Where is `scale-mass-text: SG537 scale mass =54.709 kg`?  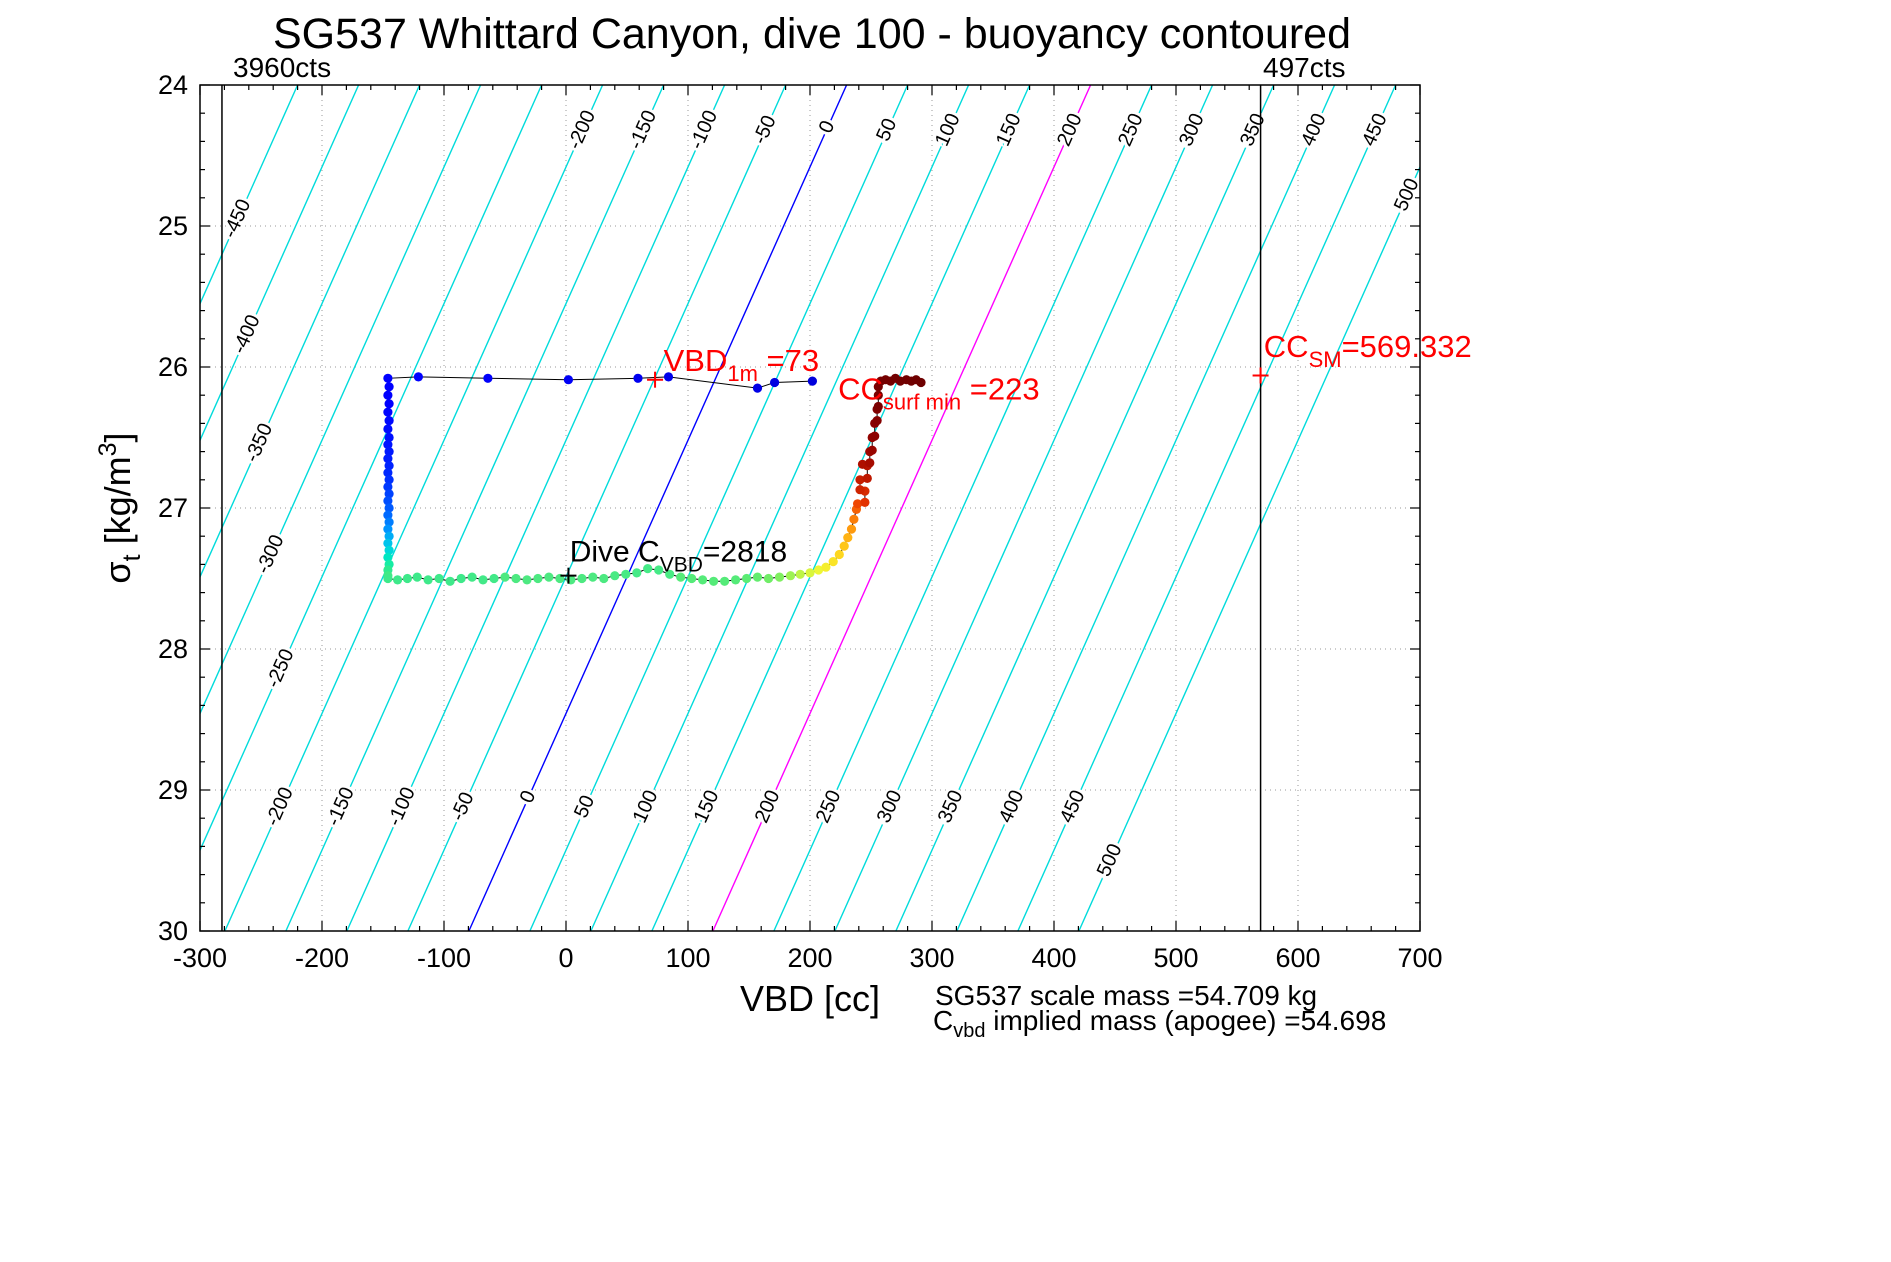
scale-mass-text: SG537 scale mass =54.709 kg is located at coordinates (1126, 995).